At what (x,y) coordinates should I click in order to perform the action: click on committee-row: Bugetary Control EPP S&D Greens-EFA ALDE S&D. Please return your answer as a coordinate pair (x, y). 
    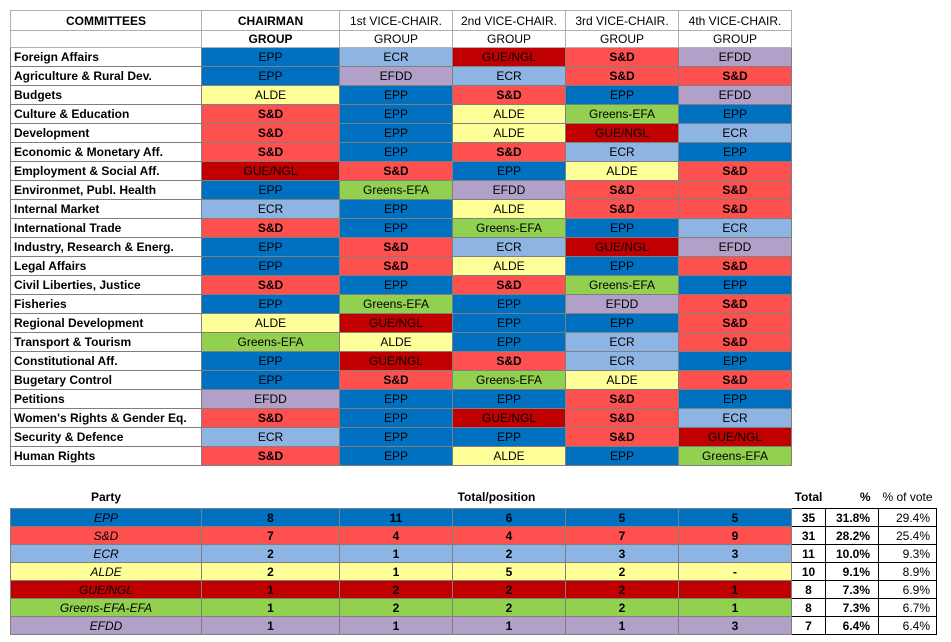
    Looking at the image, I should click on (401, 380).